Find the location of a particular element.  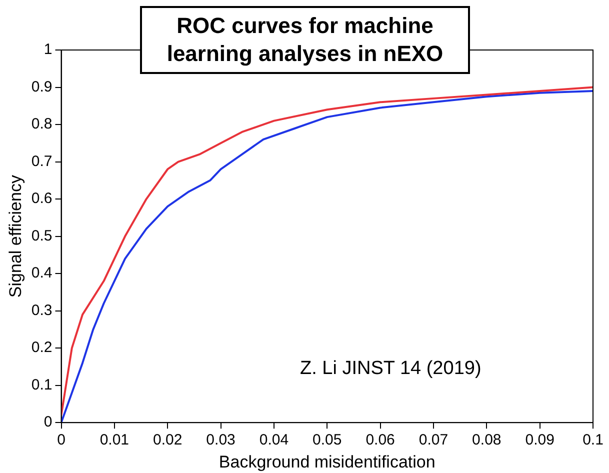

annotation: Z. Li JINST 14 (2019) is located at coordinates (391, 369).